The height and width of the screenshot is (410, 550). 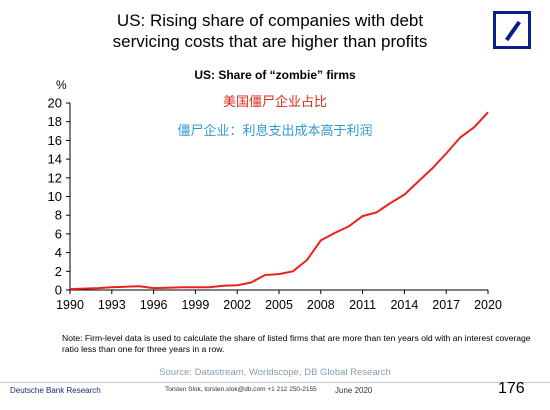 I want to click on y-tick-label: 8, so click(x=58, y=215).